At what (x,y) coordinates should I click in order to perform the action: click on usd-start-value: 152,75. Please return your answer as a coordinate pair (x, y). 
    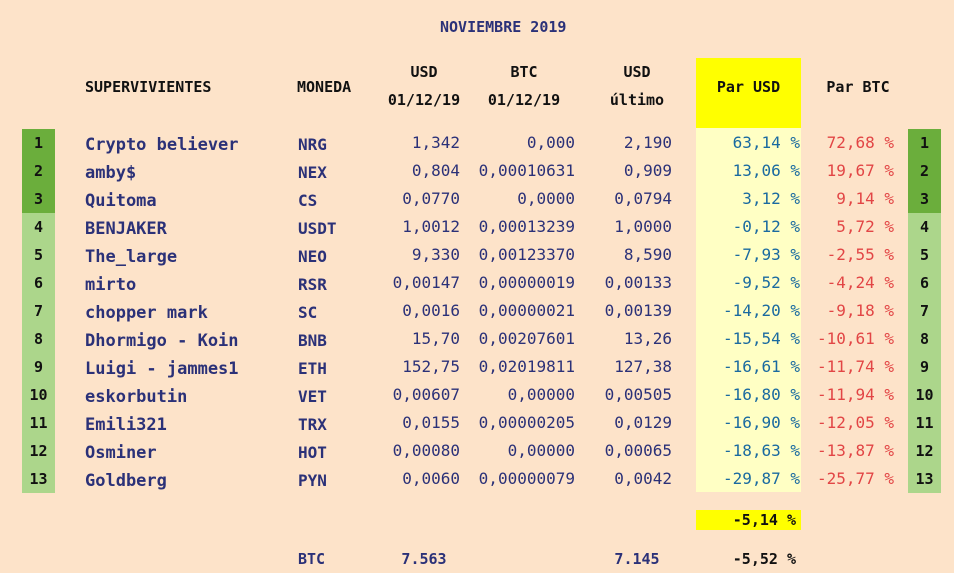
    Looking at the image, I should click on (431, 366).